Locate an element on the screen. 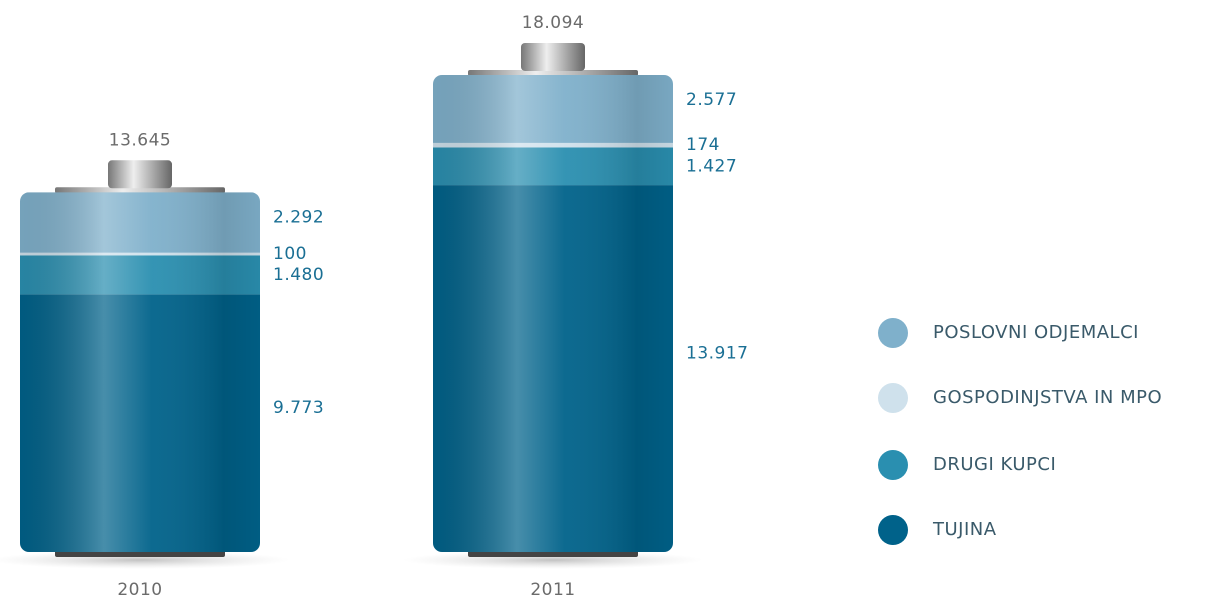 This screenshot has height=609, width=1213. battery-body is located at coordinates (140, 372).